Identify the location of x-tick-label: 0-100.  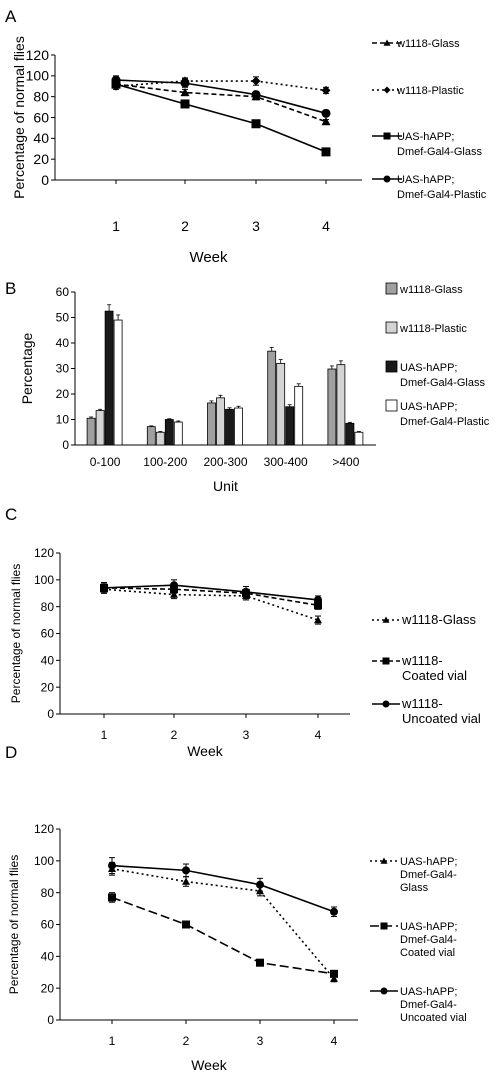
(105, 462).